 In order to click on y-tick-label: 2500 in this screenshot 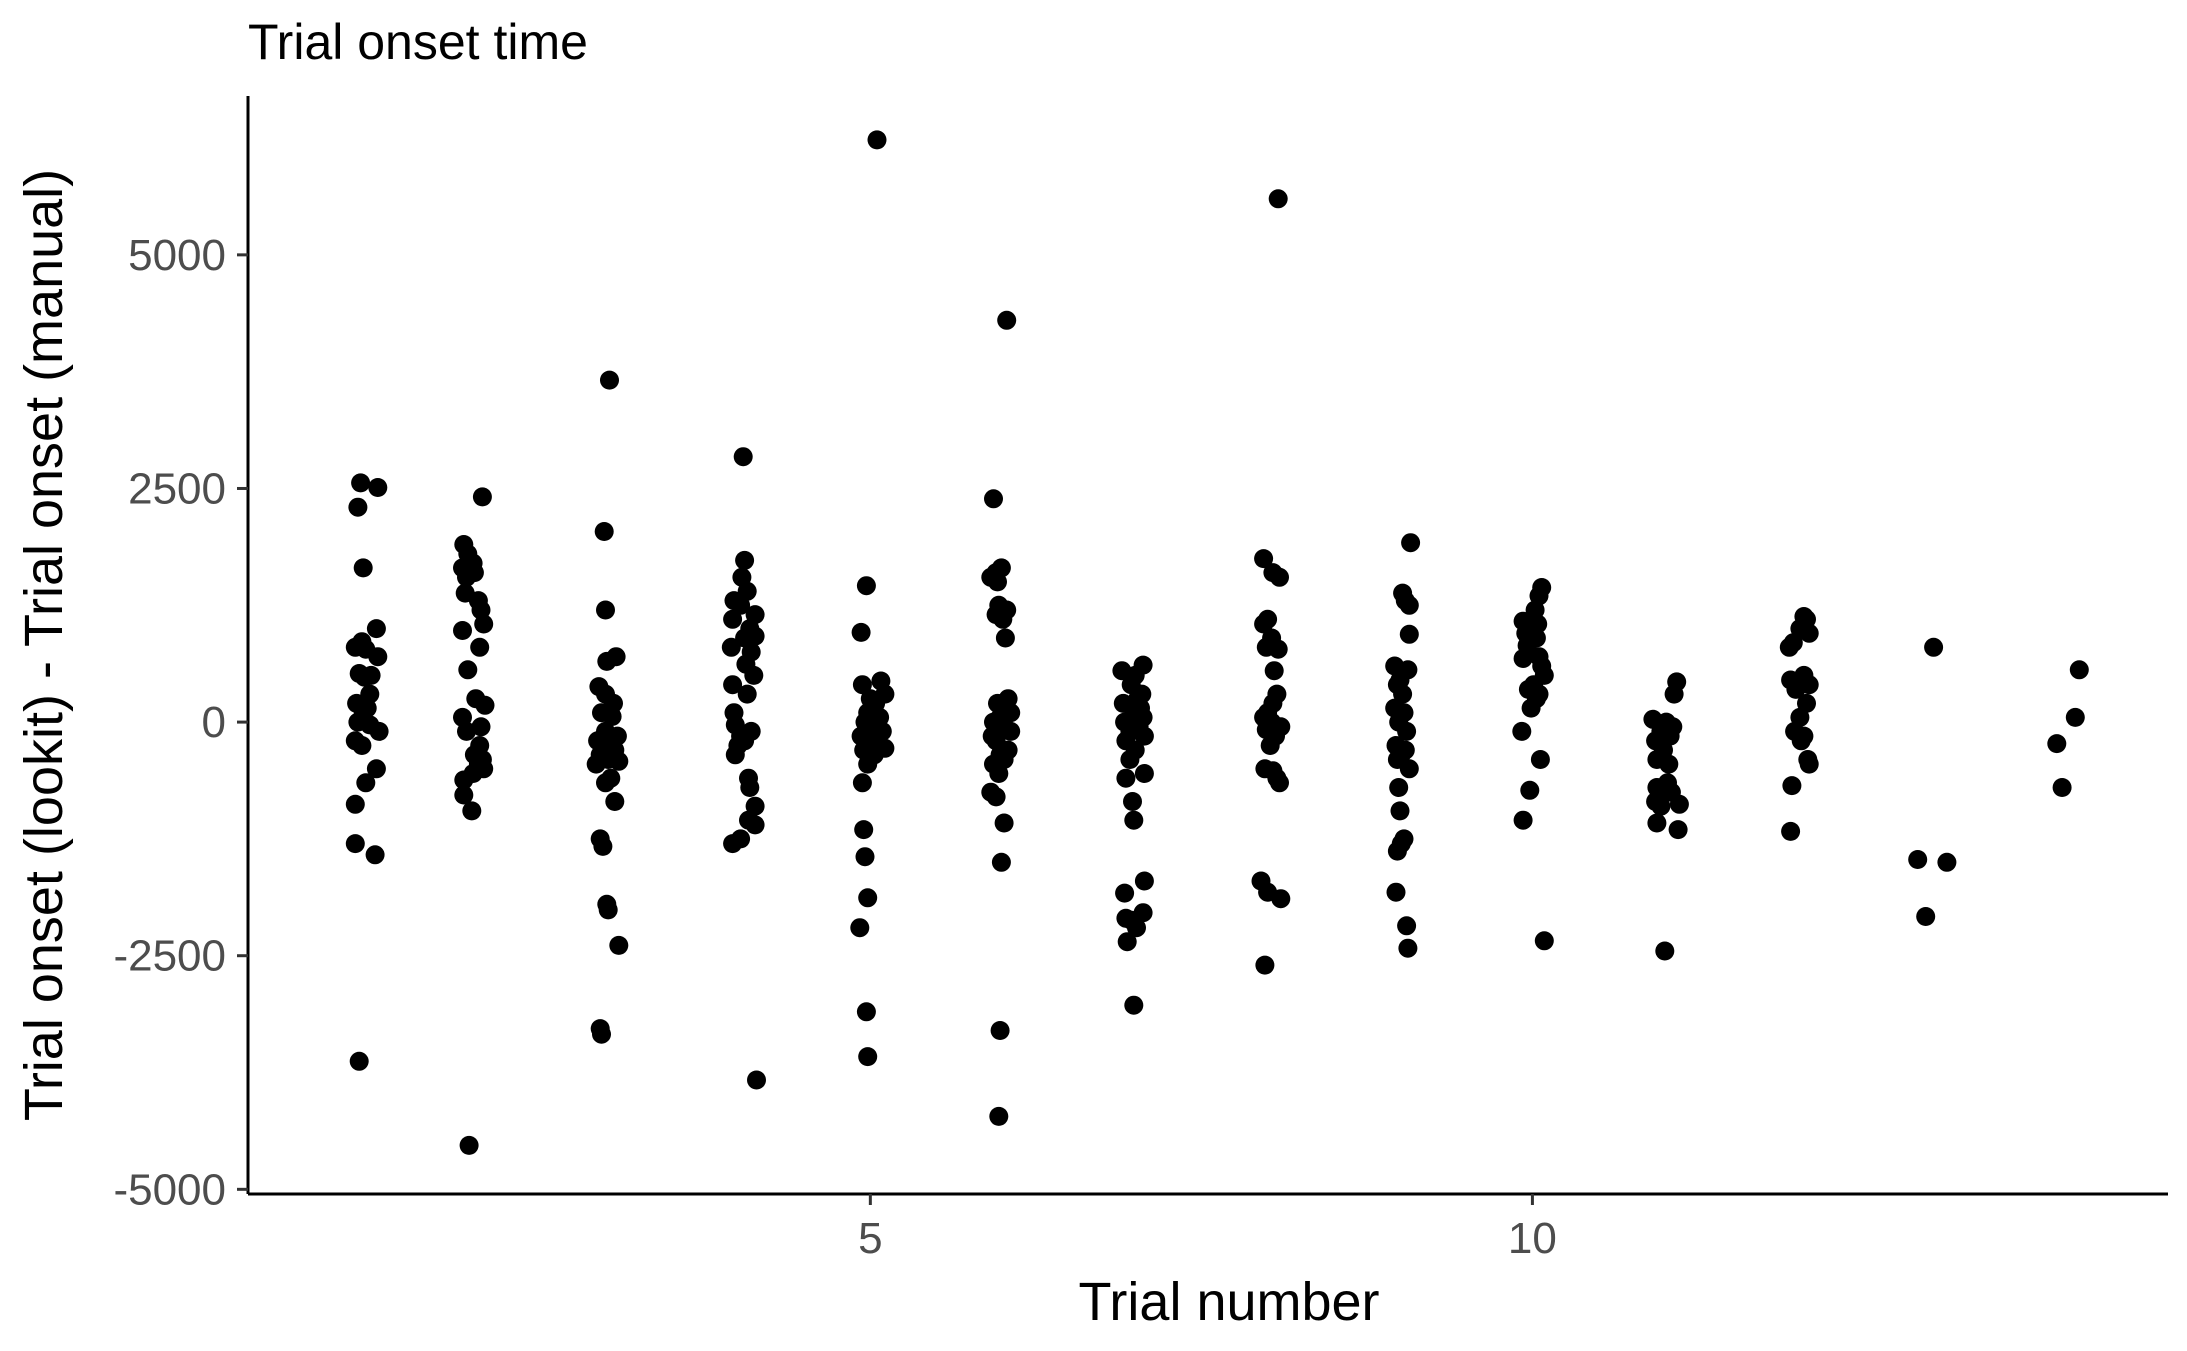, I will do `click(177, 488)`.